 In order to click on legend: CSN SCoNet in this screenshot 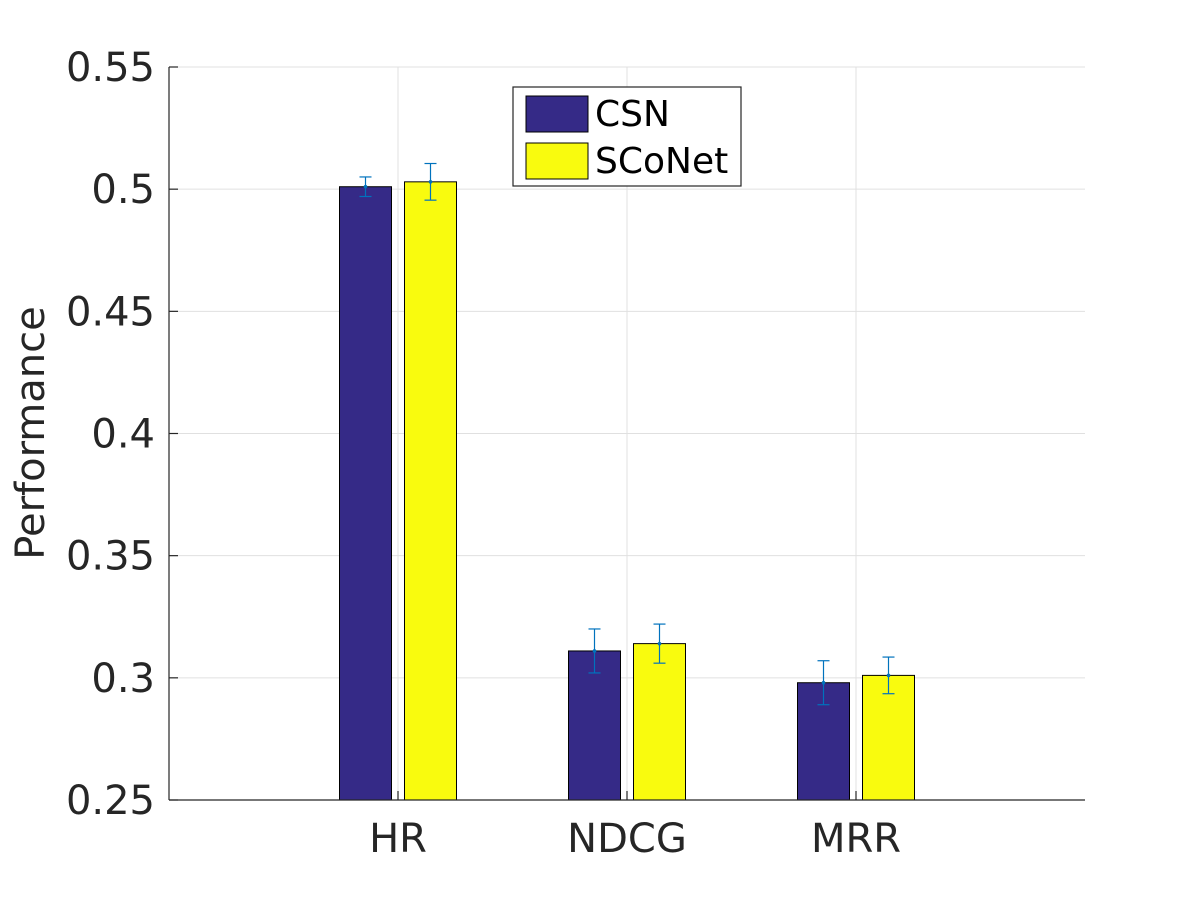, I will do `click(627, 136)`.